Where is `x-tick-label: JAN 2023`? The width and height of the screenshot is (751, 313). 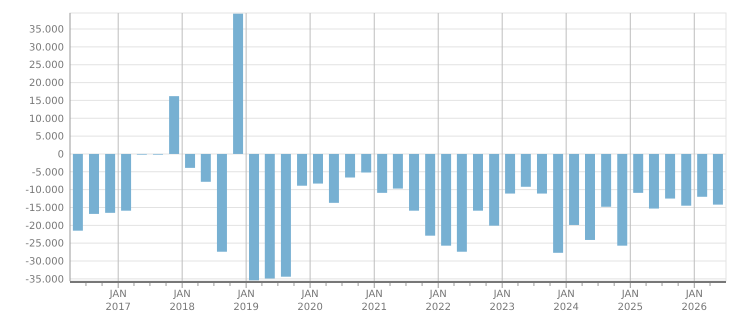
x-tick-label: JAN 2023 is located at coordinates (502, 301).